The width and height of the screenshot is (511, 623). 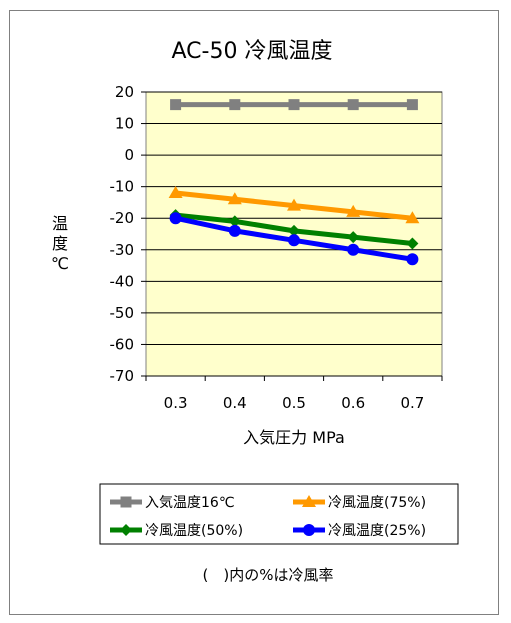 What do you see at coordinates (122, 344) in the screenshot?
I see `y-tick-label: -60` at bounding box center [122, 344].